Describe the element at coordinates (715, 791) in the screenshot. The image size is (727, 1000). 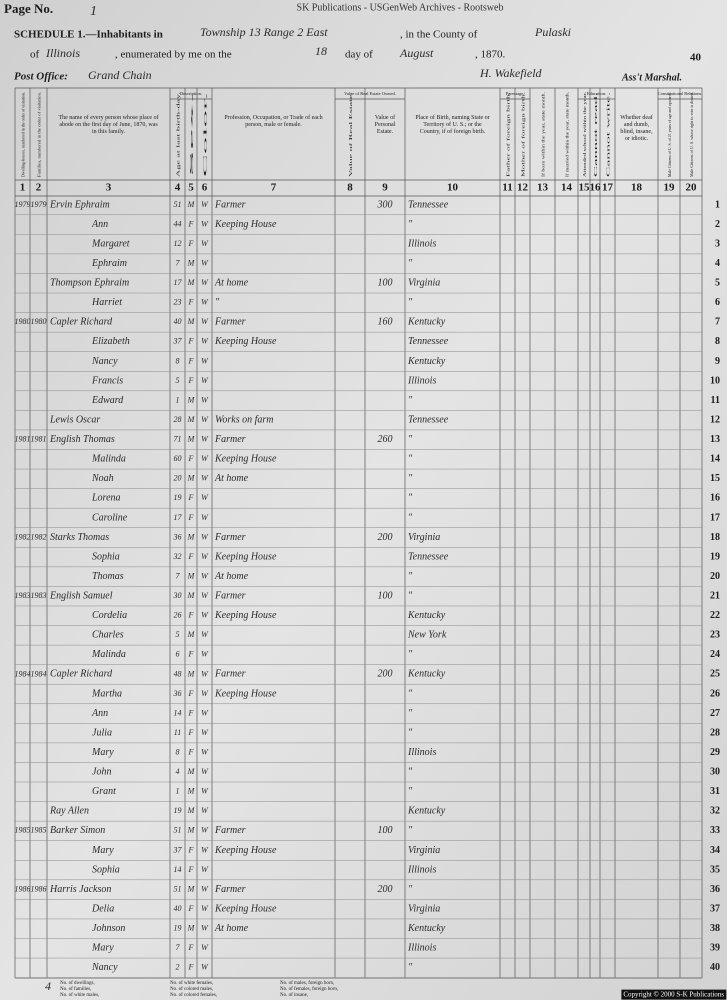
I see `line-number: 31` at that location.